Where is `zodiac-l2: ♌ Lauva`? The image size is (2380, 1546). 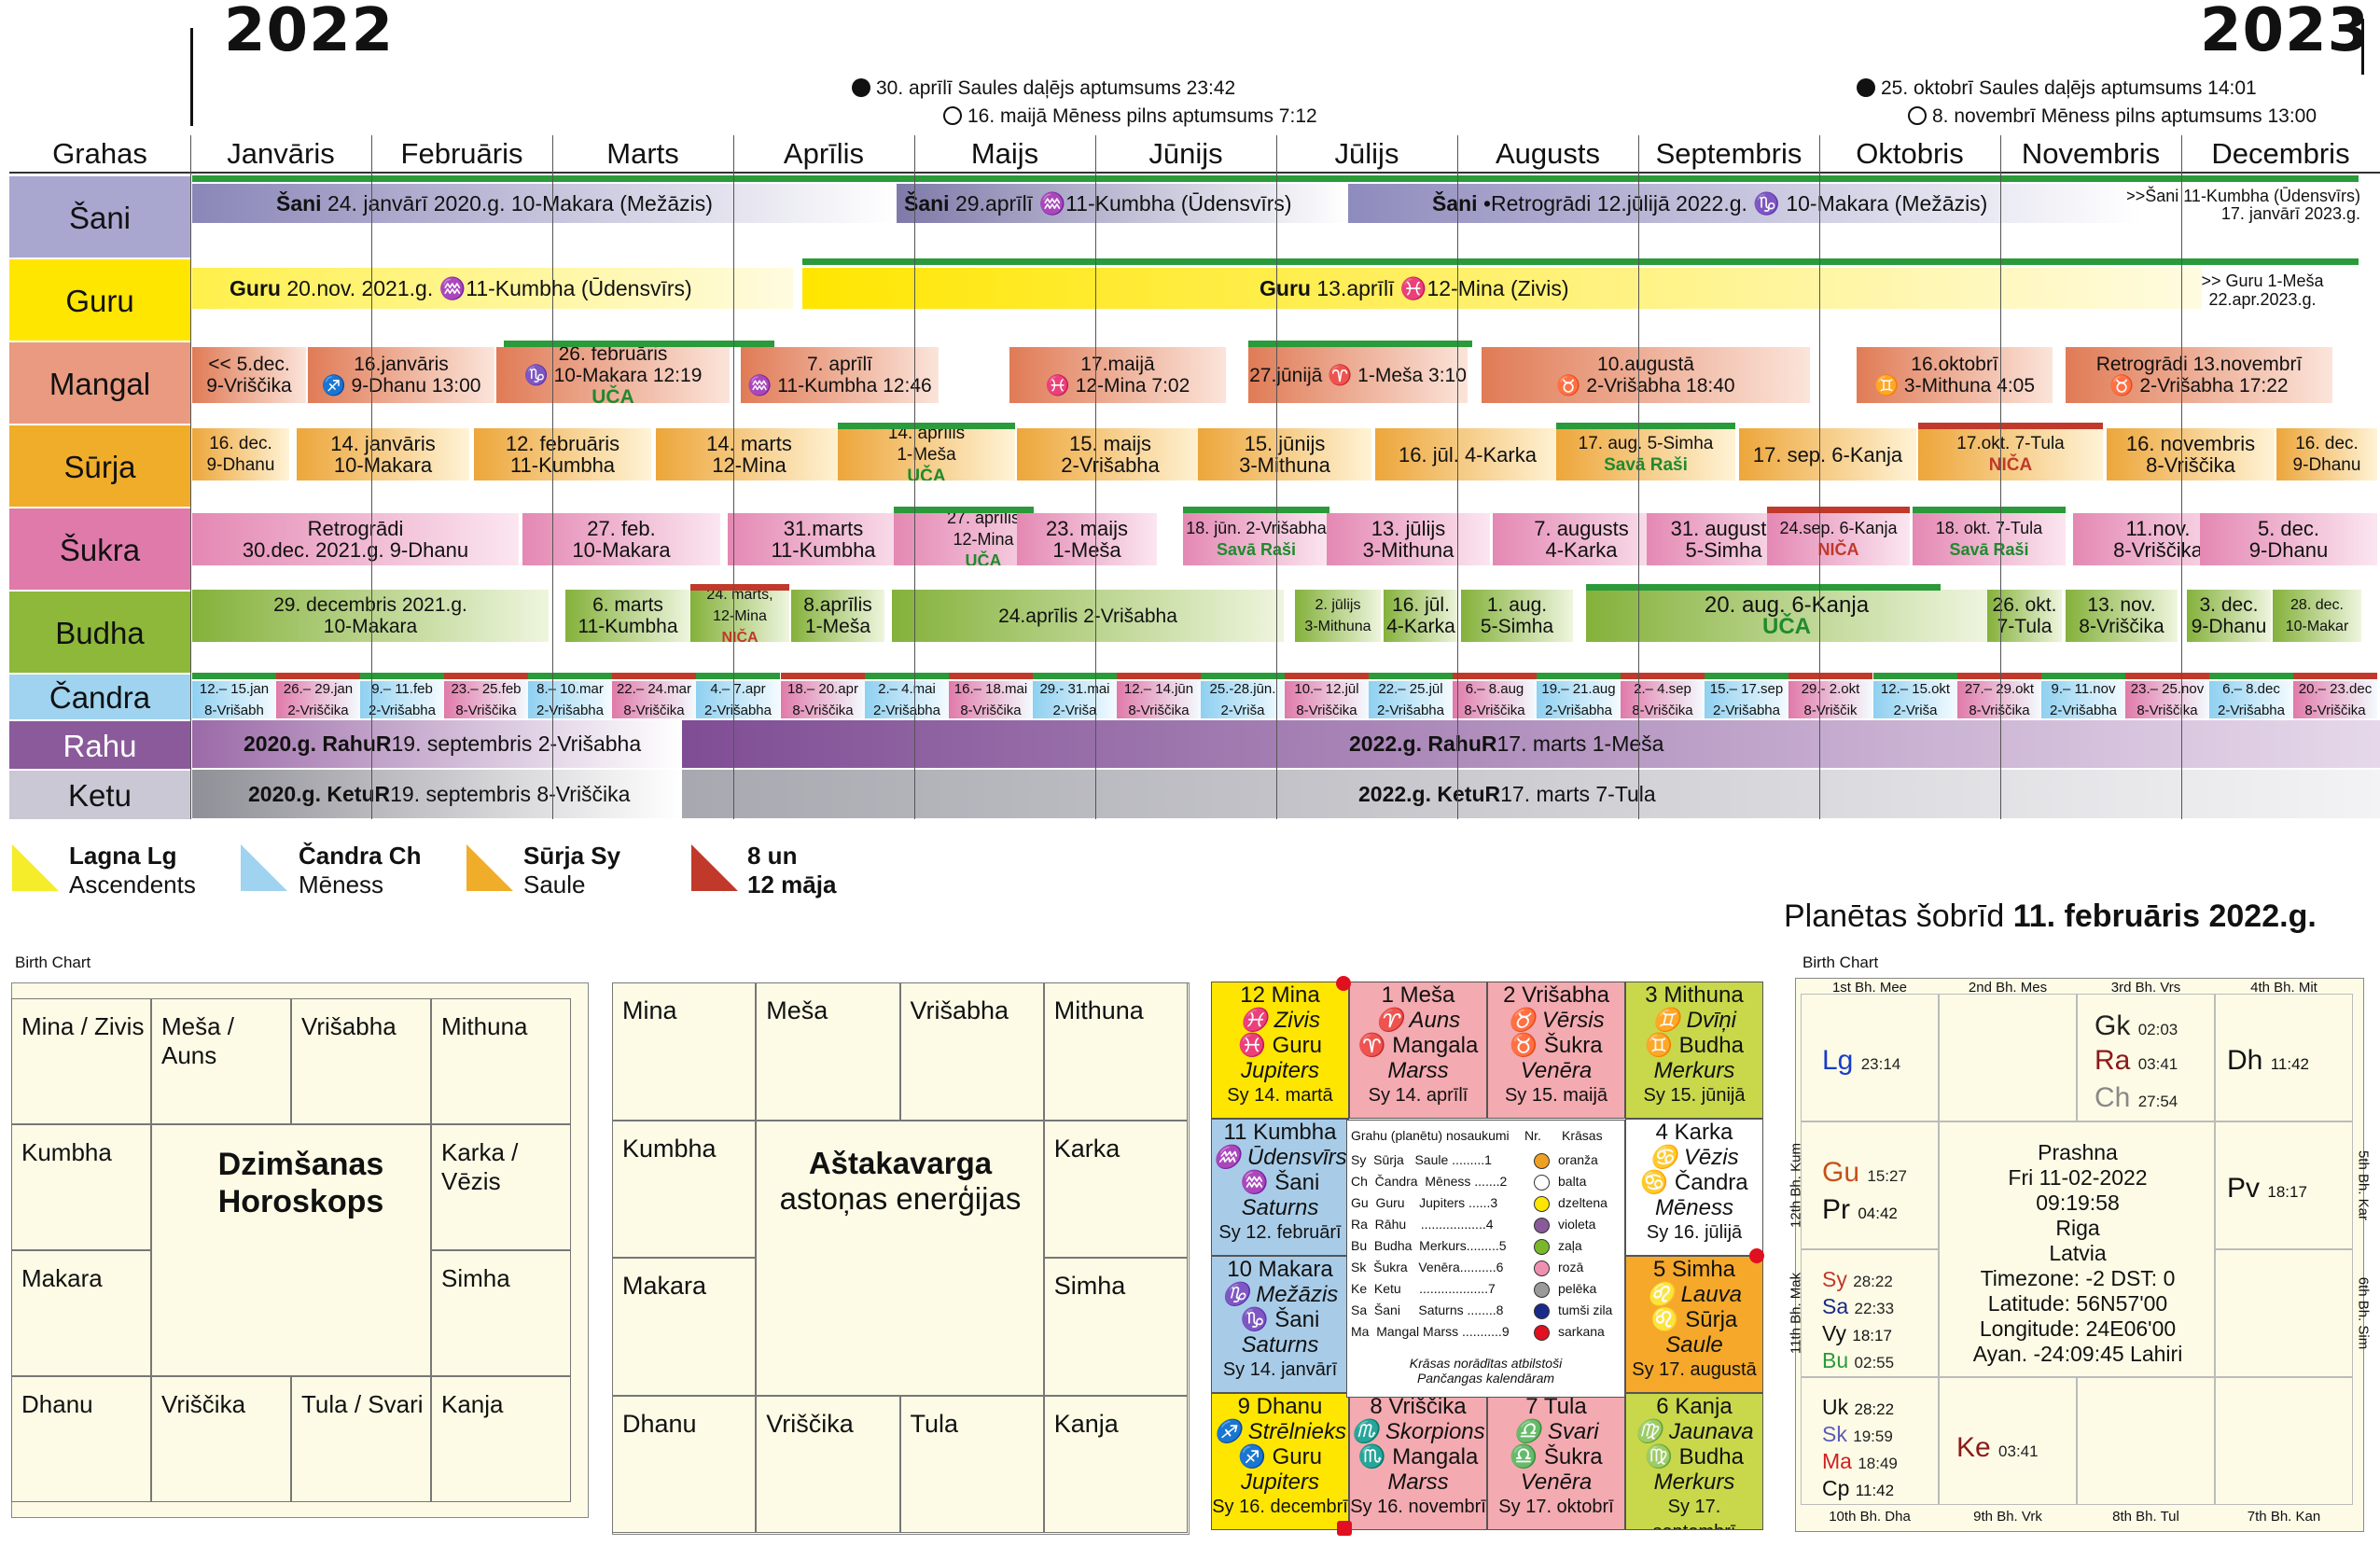 zodiac-l2: ♌ Lauva is located at coordinates (1694, 1295).